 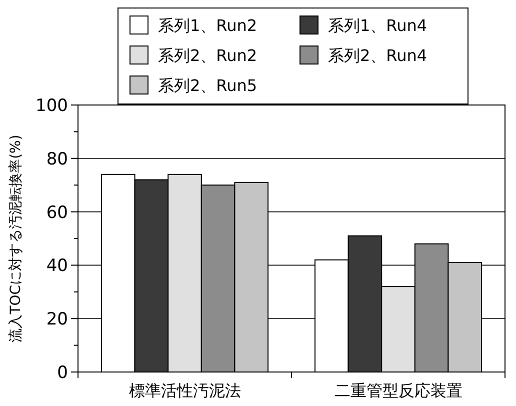 I want to click on legend-label: 系列2、Run4, so click(x=378, y=55).